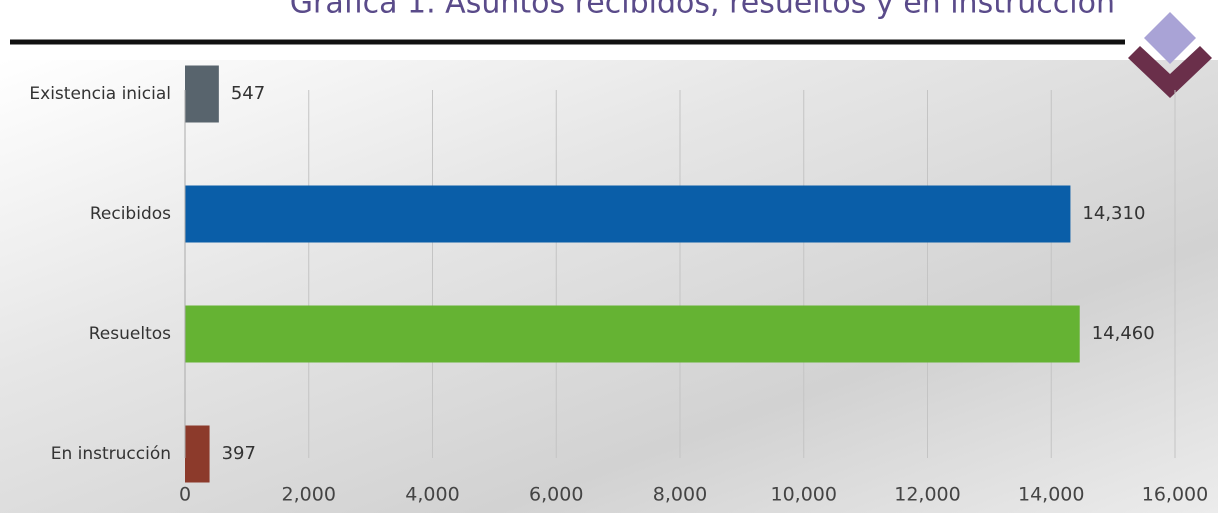 The height and width of the screenshot is (513, 1218). I want to click on x-tick-label: 16,000, so click(1175, 495).